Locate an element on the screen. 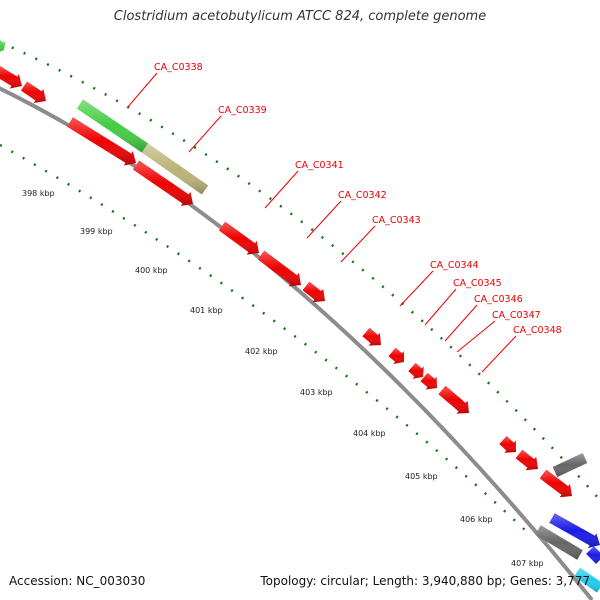  tick-label-401-kbp: 401 kbp is located at coordinates (206, 310).